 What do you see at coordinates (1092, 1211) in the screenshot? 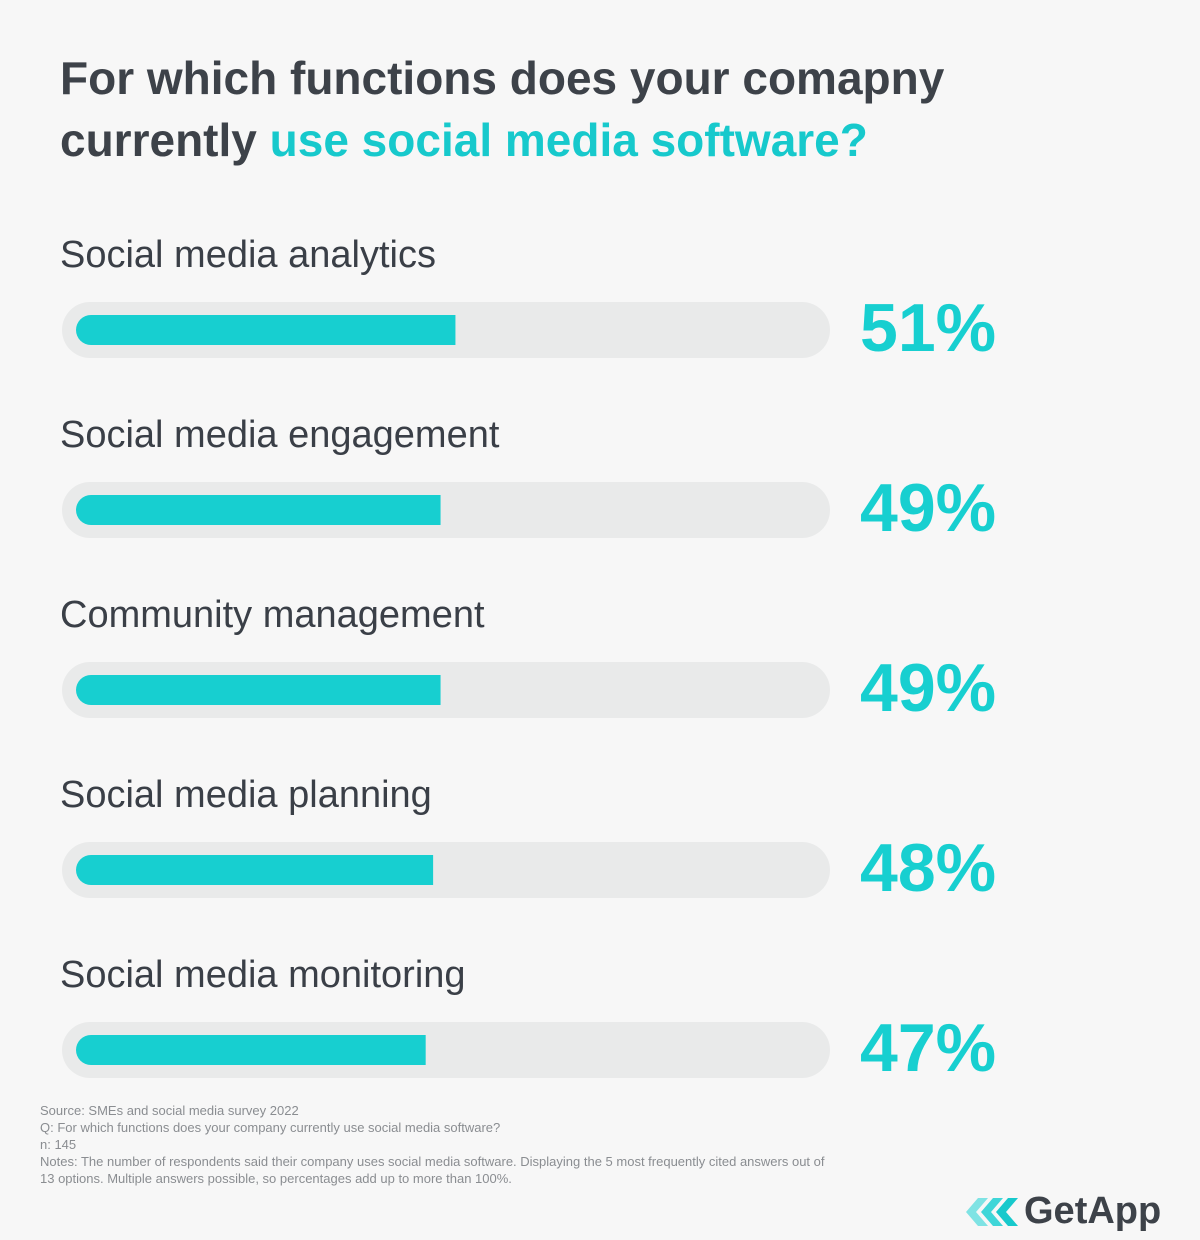
I see `logo-text: GetApp` at bounding box center [1092, 1211].